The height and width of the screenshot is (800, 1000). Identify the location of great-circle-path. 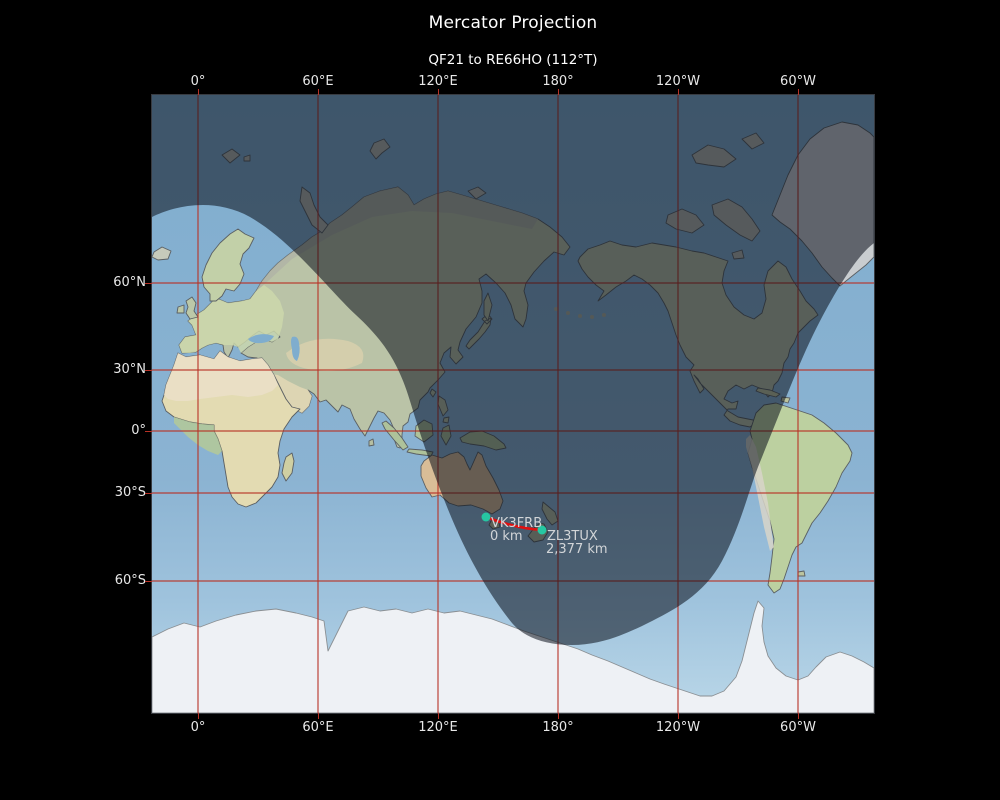
(514, 523).